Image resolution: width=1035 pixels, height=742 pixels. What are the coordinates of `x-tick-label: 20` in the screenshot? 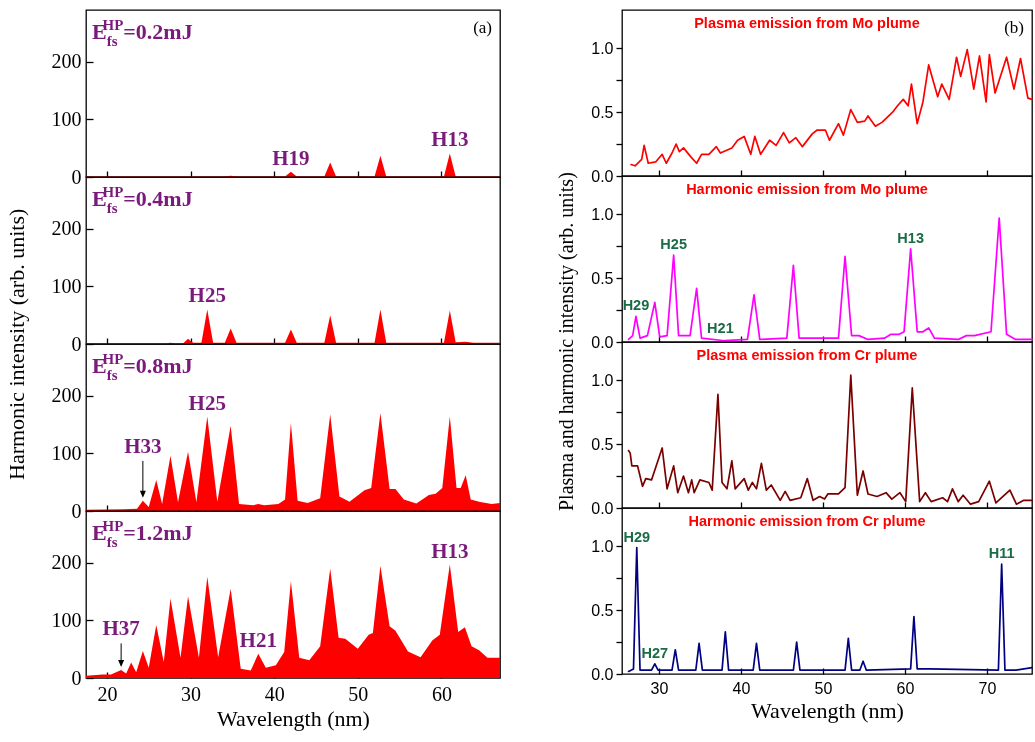 It's located at (107, 693).